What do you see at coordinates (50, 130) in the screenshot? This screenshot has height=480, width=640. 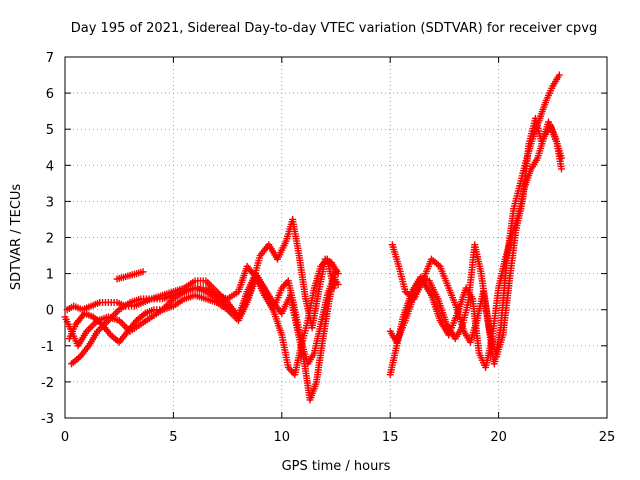 I see `y-tick-label: 5` at bounding box center [50, 130].